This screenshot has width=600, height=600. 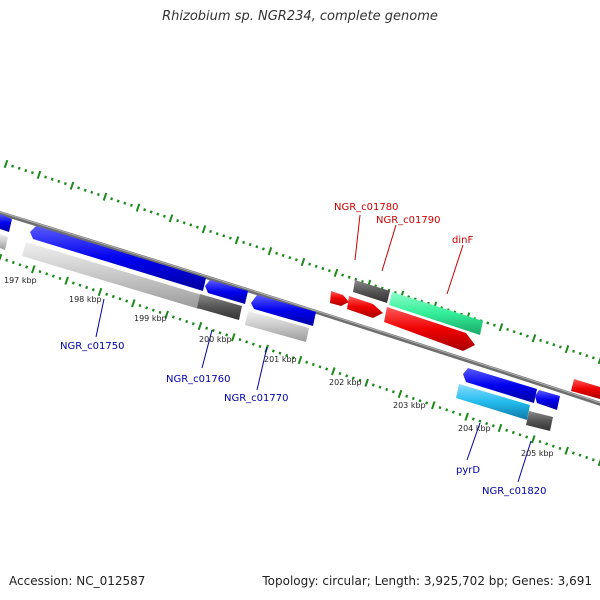 What do you see at coordinates (514, 491) in the screenshot?
I see `gene-label-NGR_c01820: NGR_c01820` at bounding box center [514, 491].